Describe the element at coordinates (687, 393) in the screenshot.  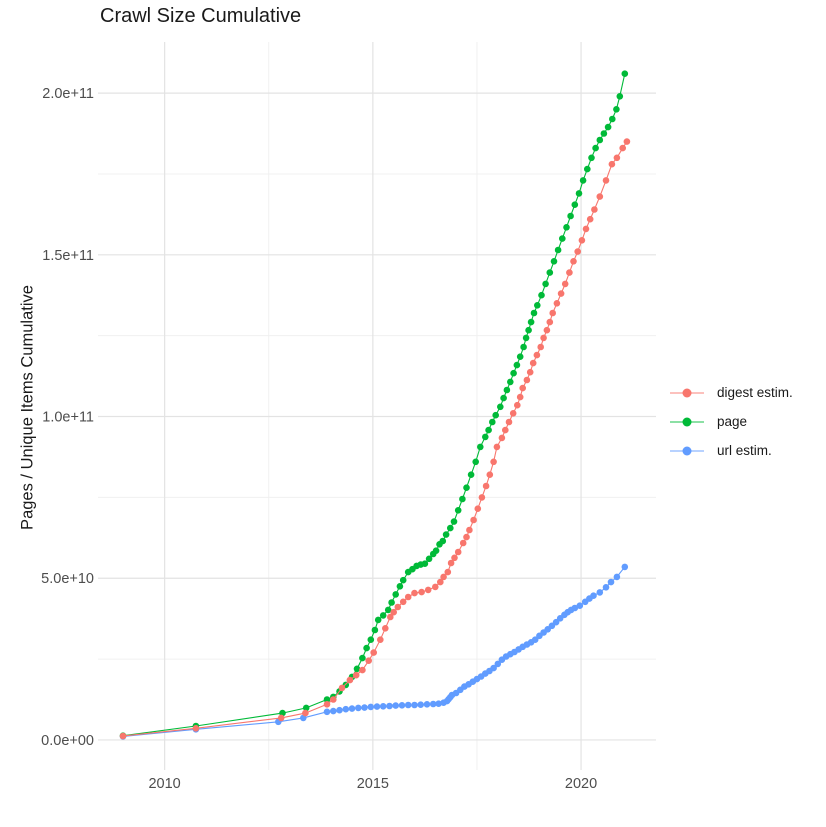
I see `legend-key-icon-digest-estim` at that location.